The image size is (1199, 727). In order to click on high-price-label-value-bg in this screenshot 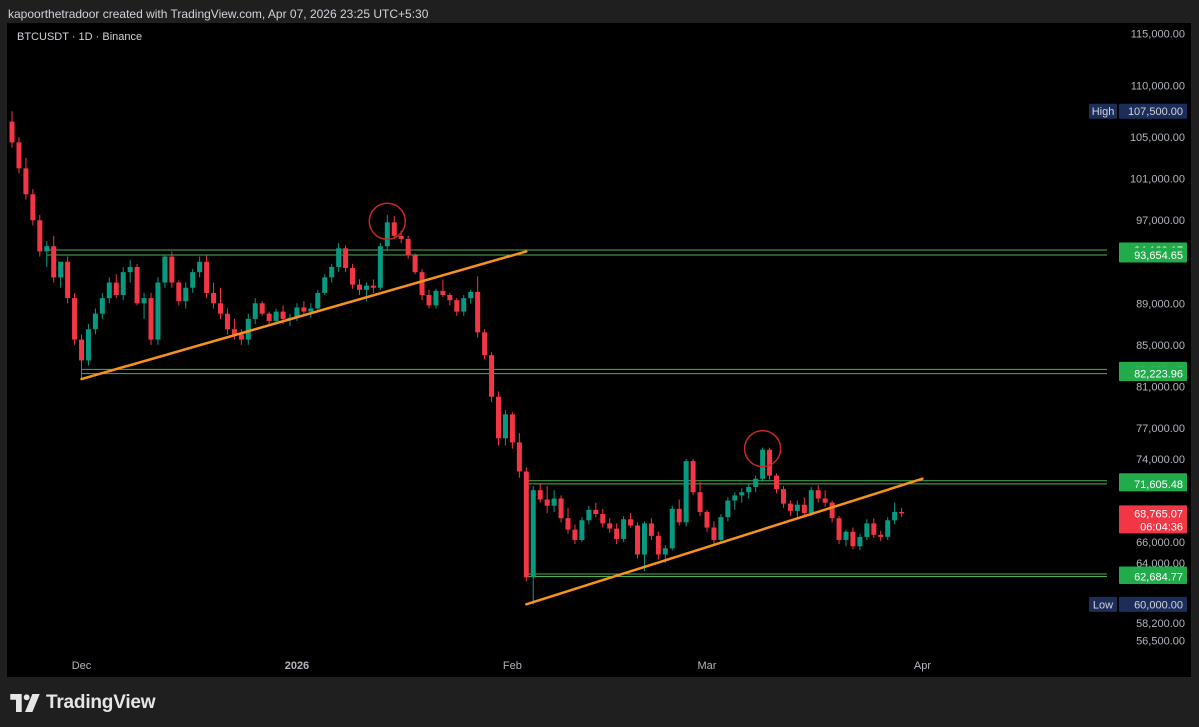, I will do `click(1153, 111)`.